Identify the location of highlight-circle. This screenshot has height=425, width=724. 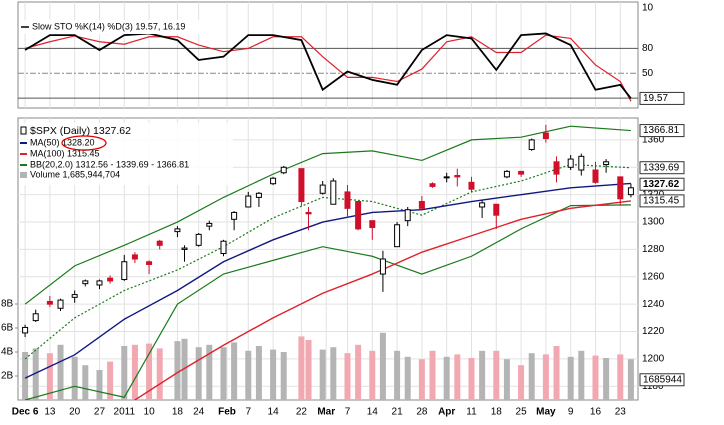
(84, 143).